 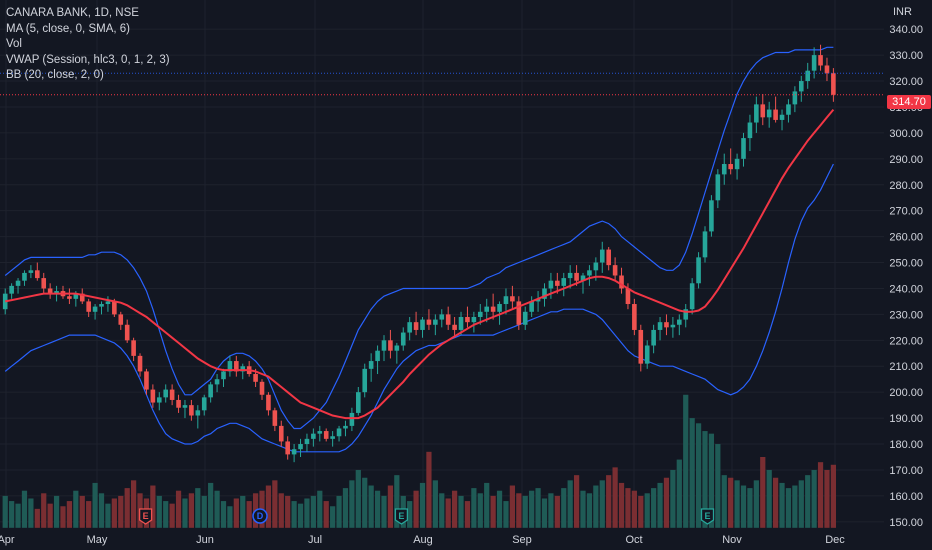 I want to click on price-tick-label: 300.00, so click(x=906, y=134).